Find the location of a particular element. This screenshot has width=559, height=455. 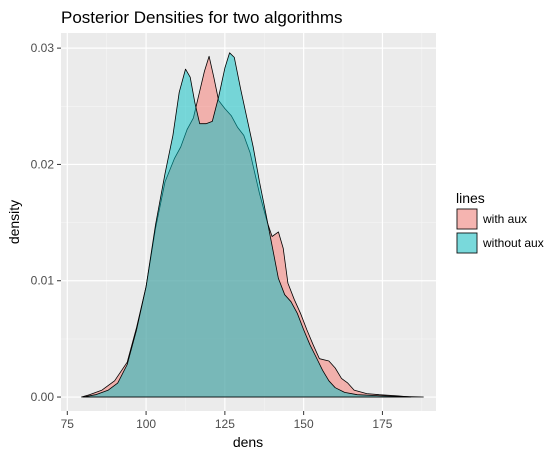

legend-title: lines is located at coordinates (470, 198).